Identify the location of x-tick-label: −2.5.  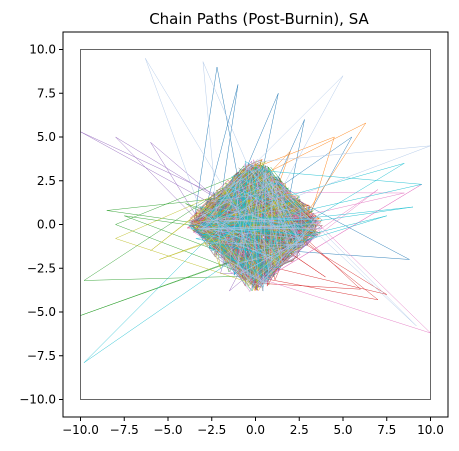
(211, 430).